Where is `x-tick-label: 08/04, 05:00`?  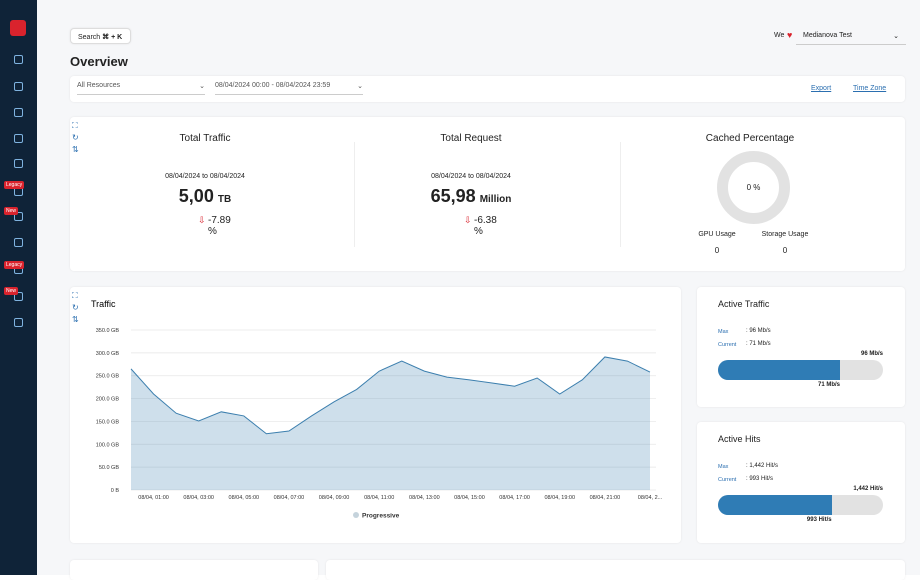 x-tick-label: 08/04, 05:00 is located at coordinates (244, 498).